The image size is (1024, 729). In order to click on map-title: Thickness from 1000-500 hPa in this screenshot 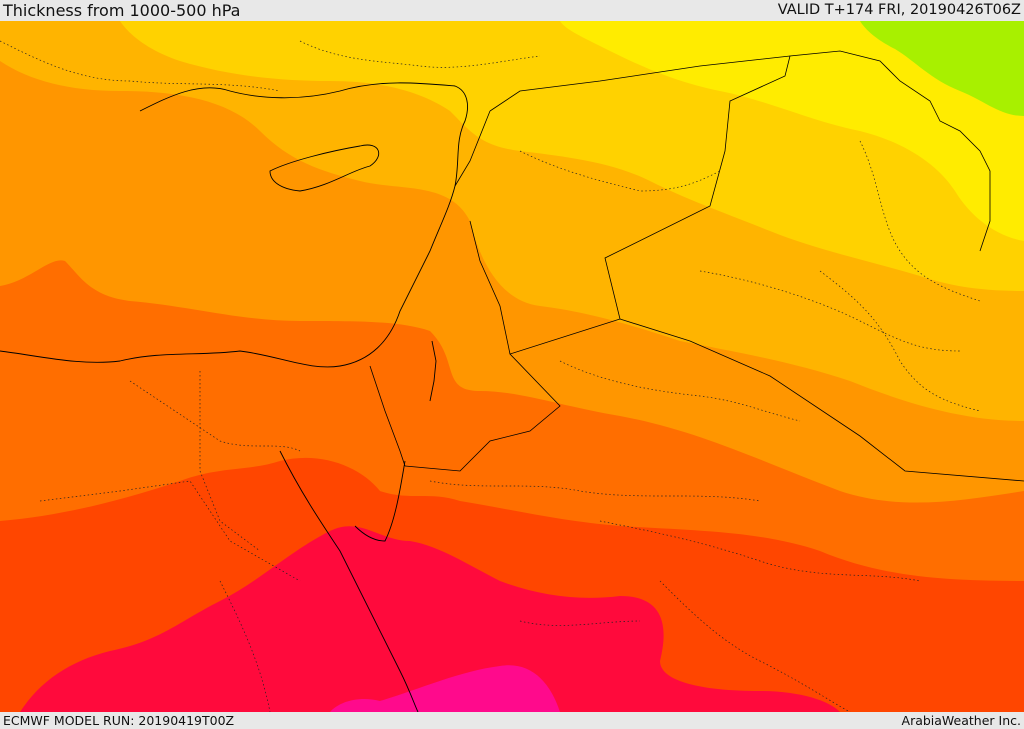, I will do `click(122, 10)`.